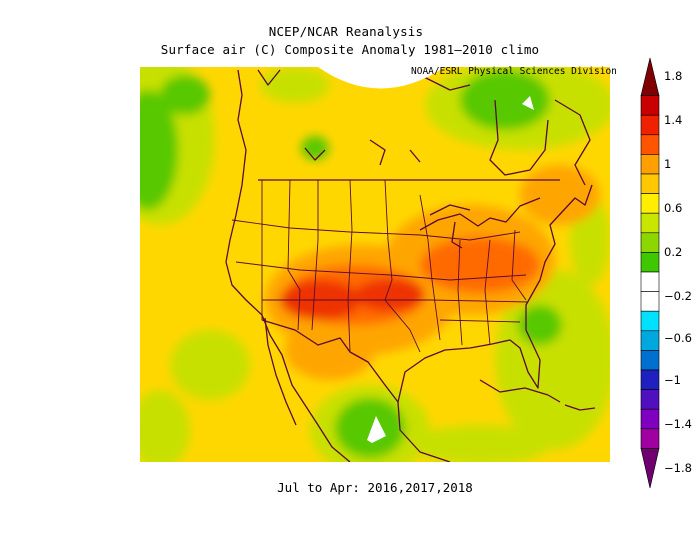  I want to click on colorbar-label-3: 1, so click(668, 164).